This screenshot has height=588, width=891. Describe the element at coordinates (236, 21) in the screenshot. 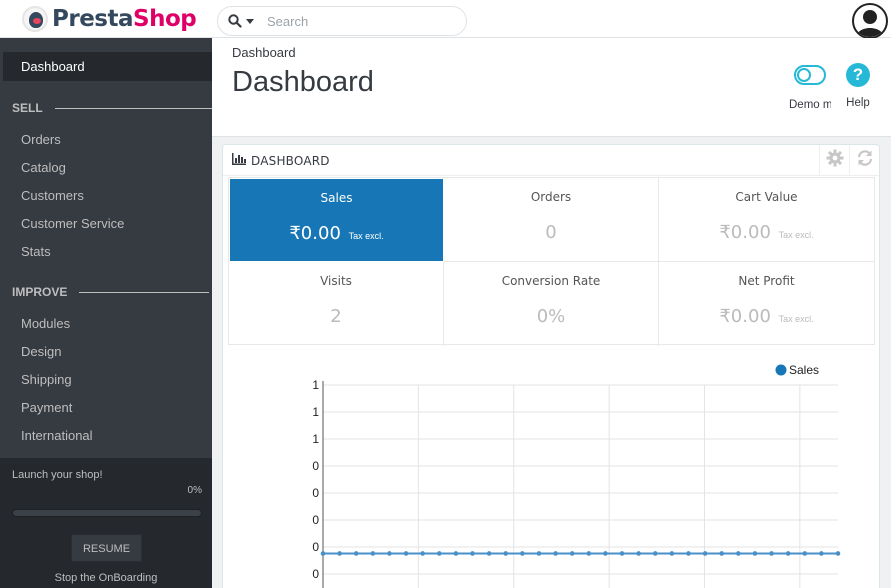

I see `search-icon` at that location.